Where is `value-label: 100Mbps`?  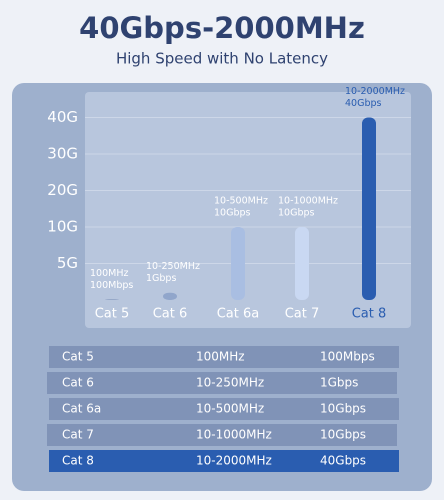 value-label: 100Mbps is located at coordinates (111, 285).